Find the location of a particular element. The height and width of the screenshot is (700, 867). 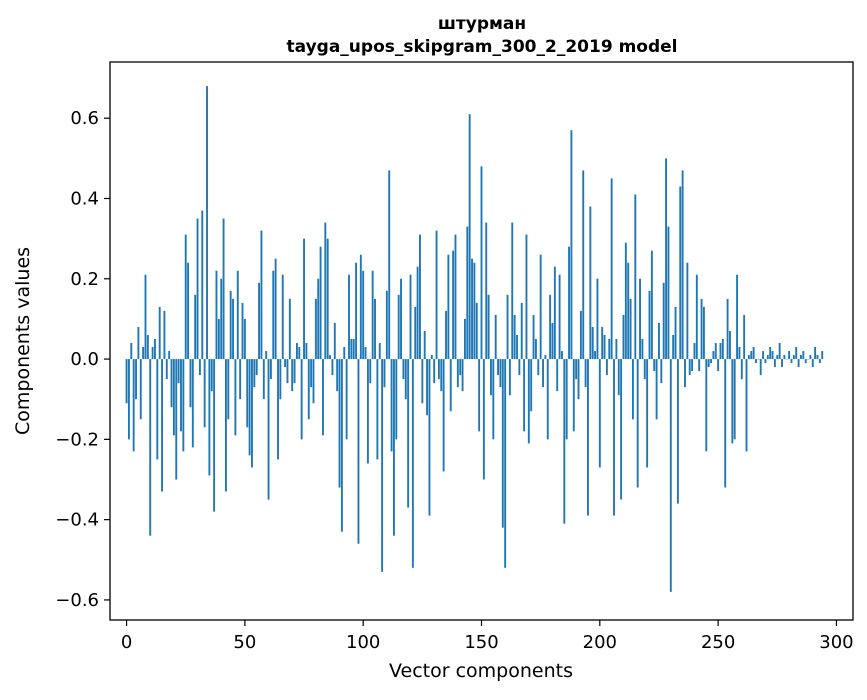

x-tick-label: 200 is located at coordinates (600, 642).